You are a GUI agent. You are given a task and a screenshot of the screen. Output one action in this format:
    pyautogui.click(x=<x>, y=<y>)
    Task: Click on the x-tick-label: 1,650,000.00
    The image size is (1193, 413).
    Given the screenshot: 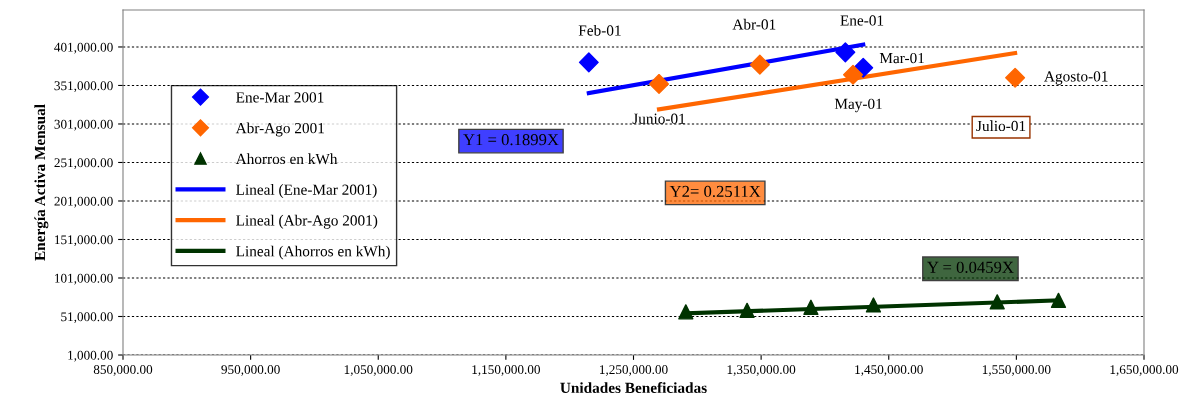 What is the action you would take?
    pyautogui.click(x=1144, y=370)
    